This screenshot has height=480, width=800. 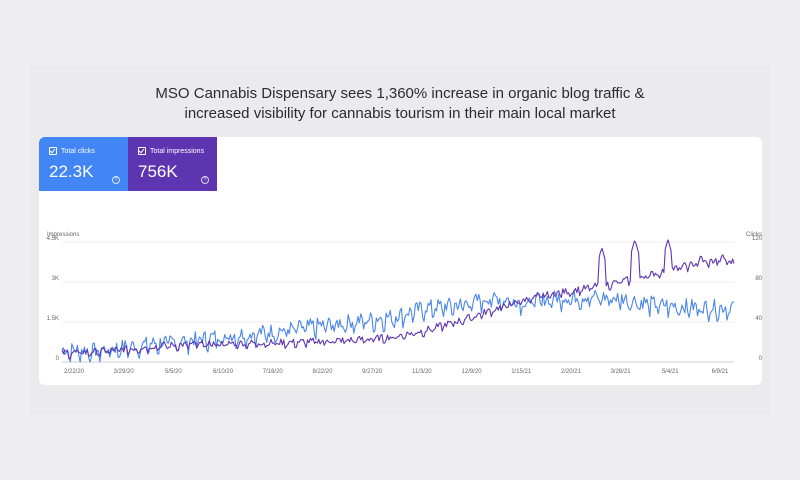 I want to click on x-axis-tick-label: 3/28/21, so click(x=621, y=372).